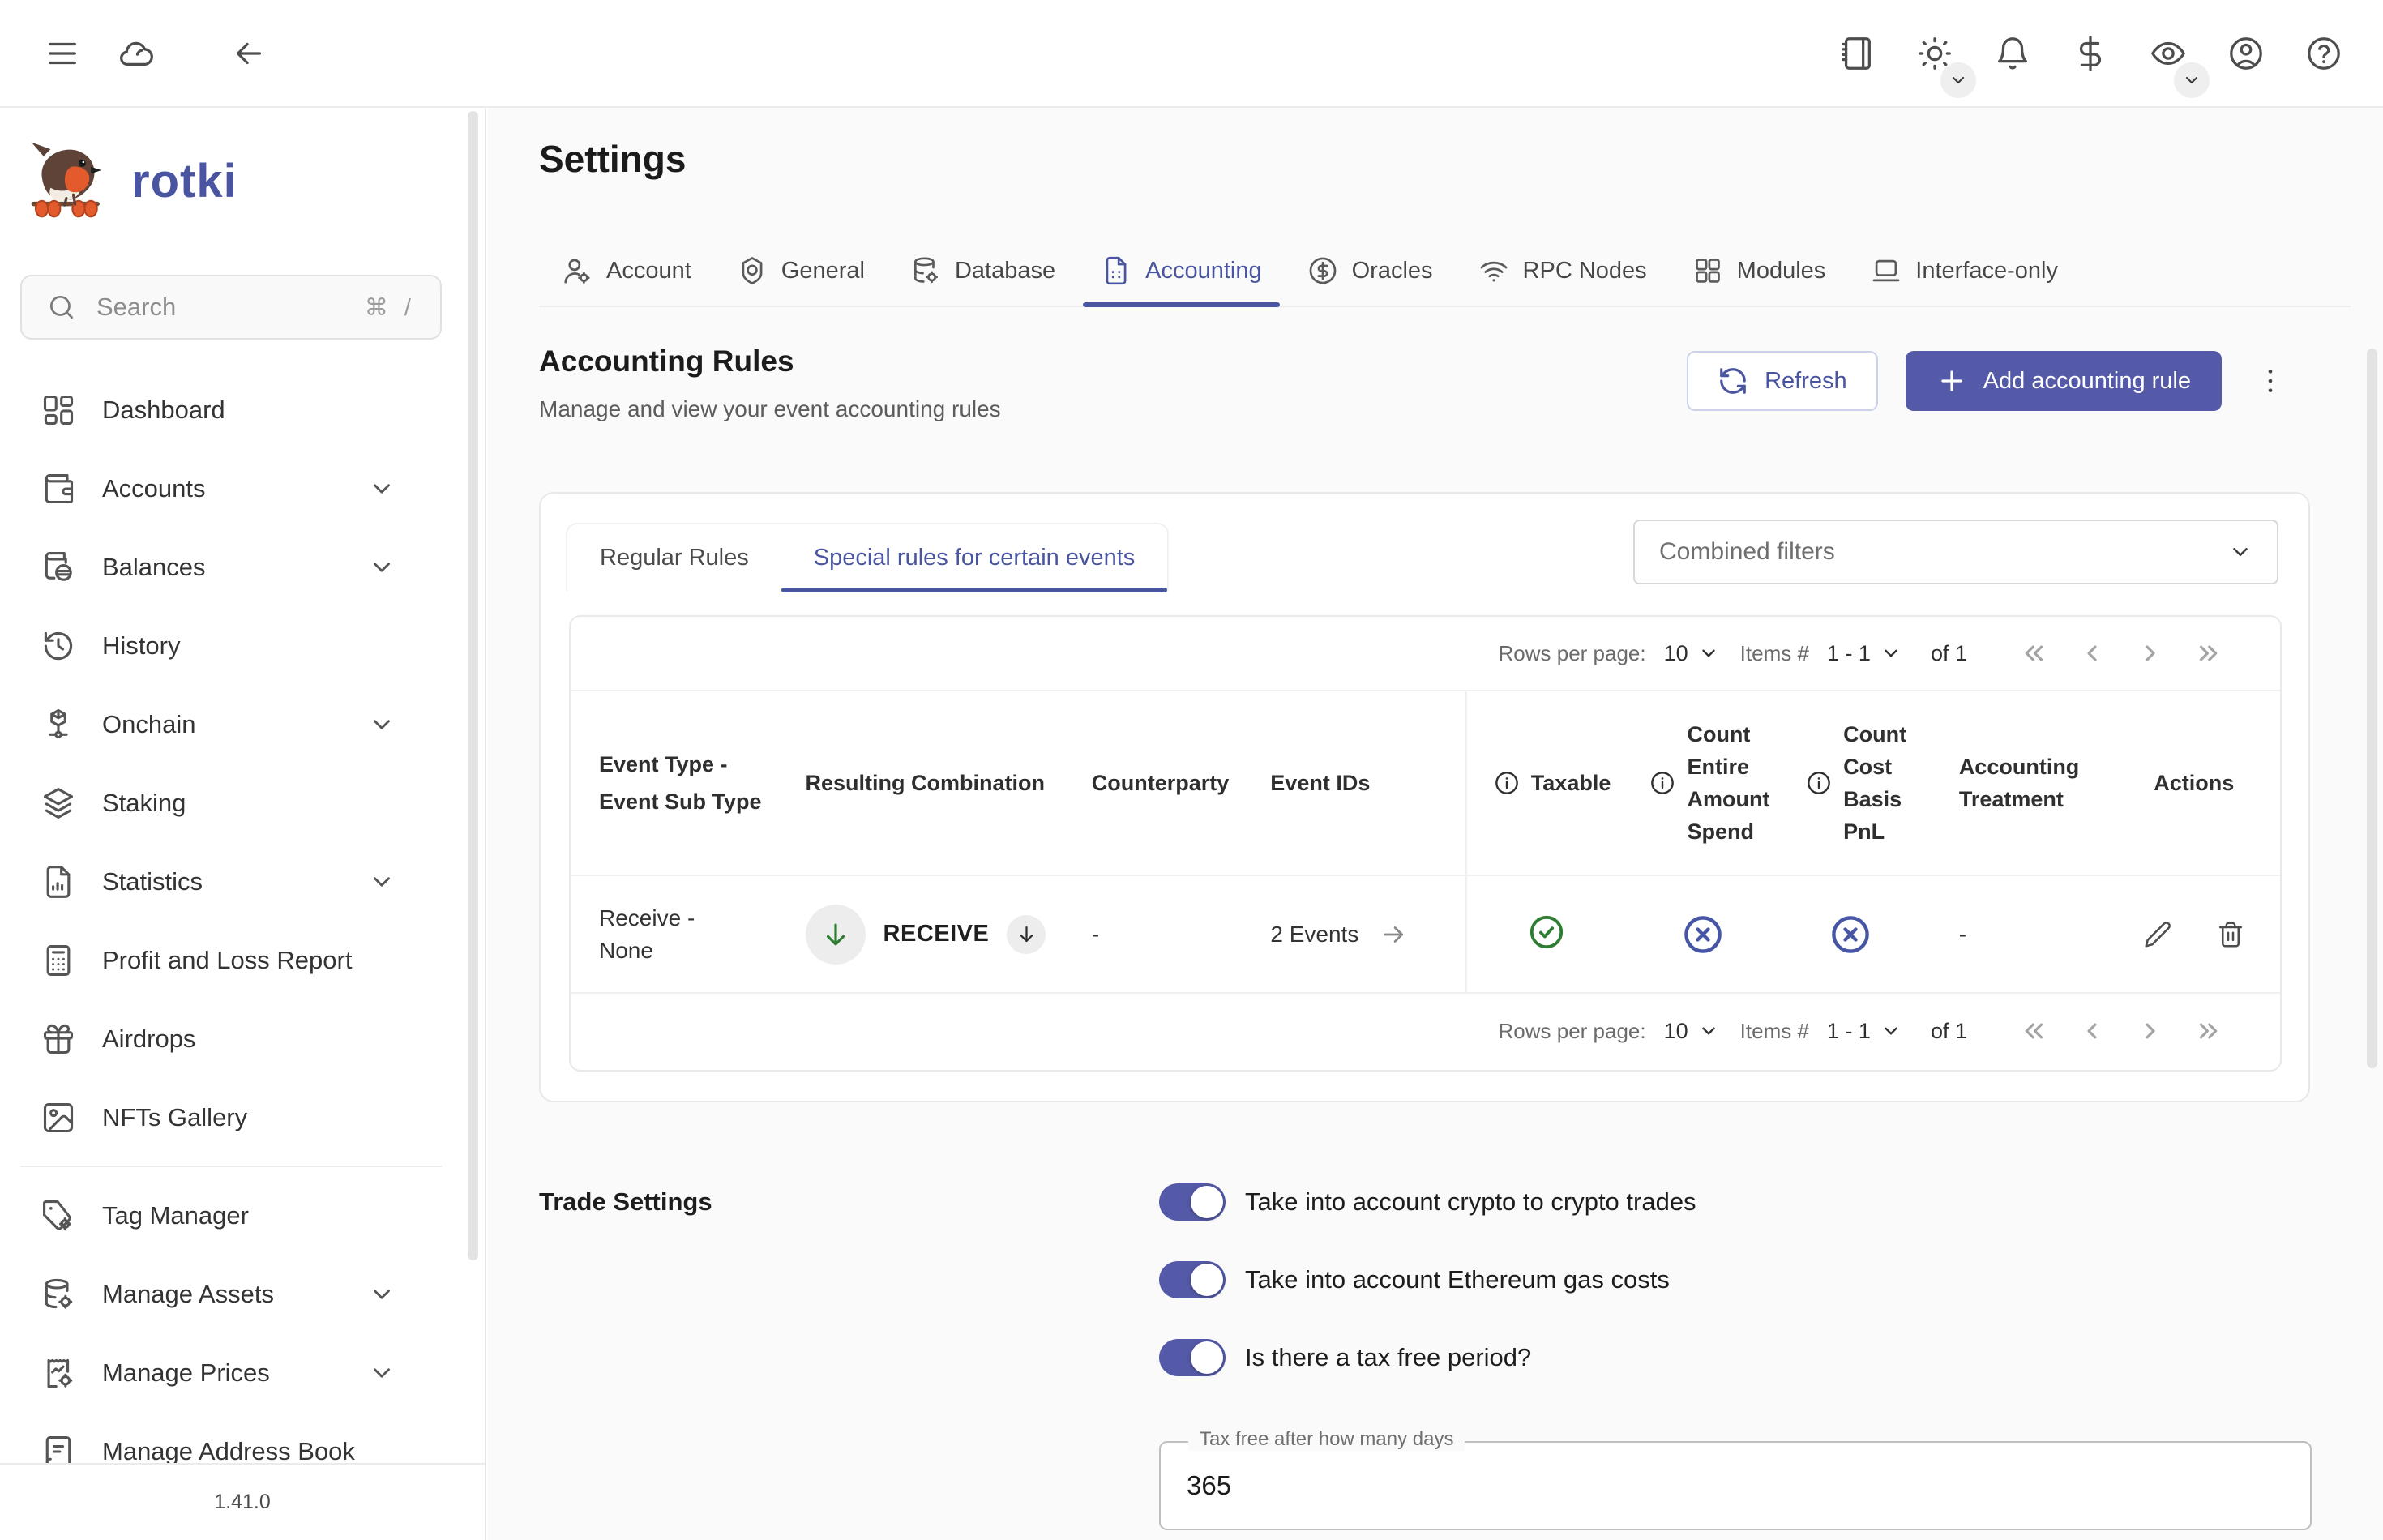 This screenshot has height=1540, width=2383. What do you see at coordinates (1955, 552) in the screenshot?
I see `combined-filters-select: Combined filters` at bounding box center [1955, 552].